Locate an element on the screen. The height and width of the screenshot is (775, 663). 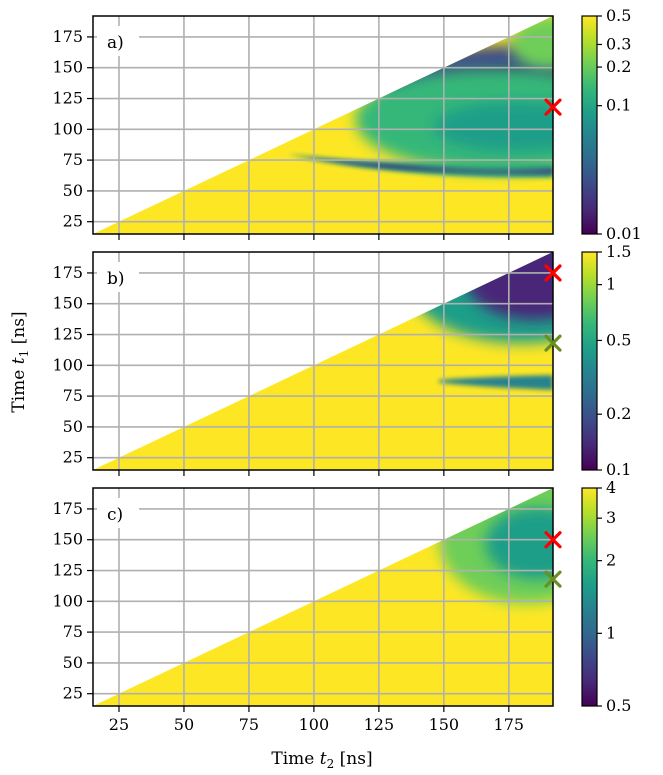
colorbar-tick-label: 0.01 is located at coordinates (624, 233).